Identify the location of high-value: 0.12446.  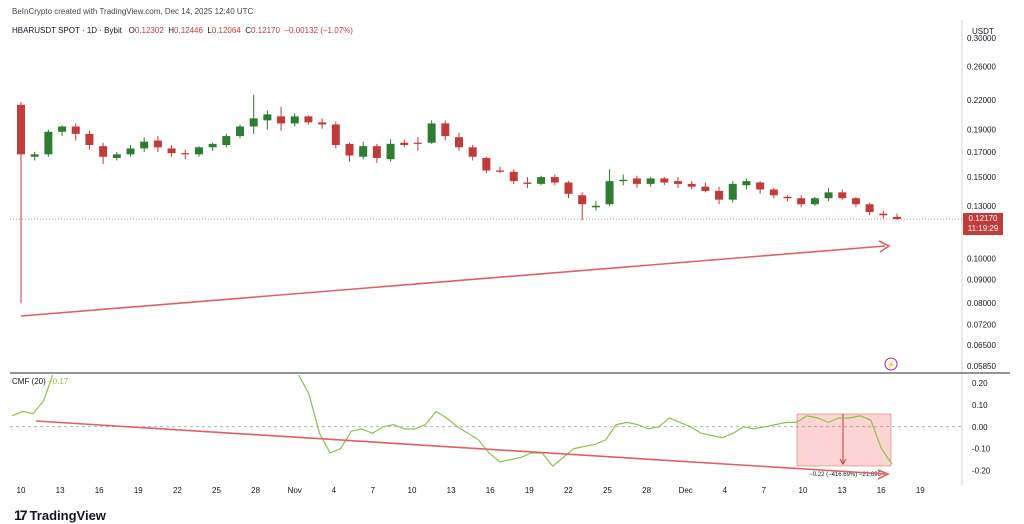
(188, 30).